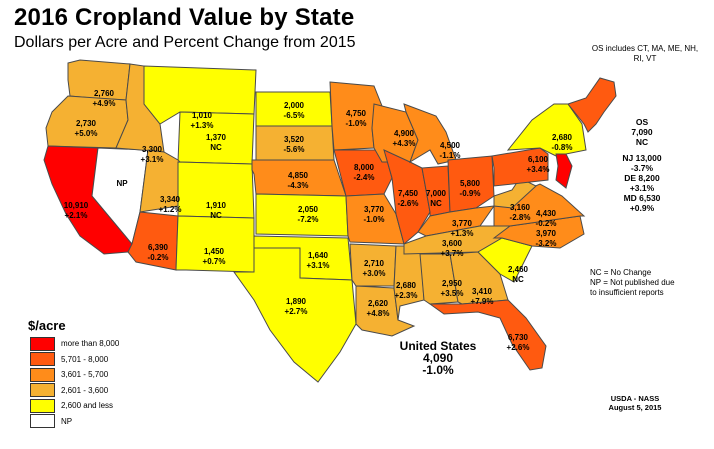 This screenshot has height=449, width=714. I want to click on state-label-mt: 1,010 +1.3%, so click(202, 120).